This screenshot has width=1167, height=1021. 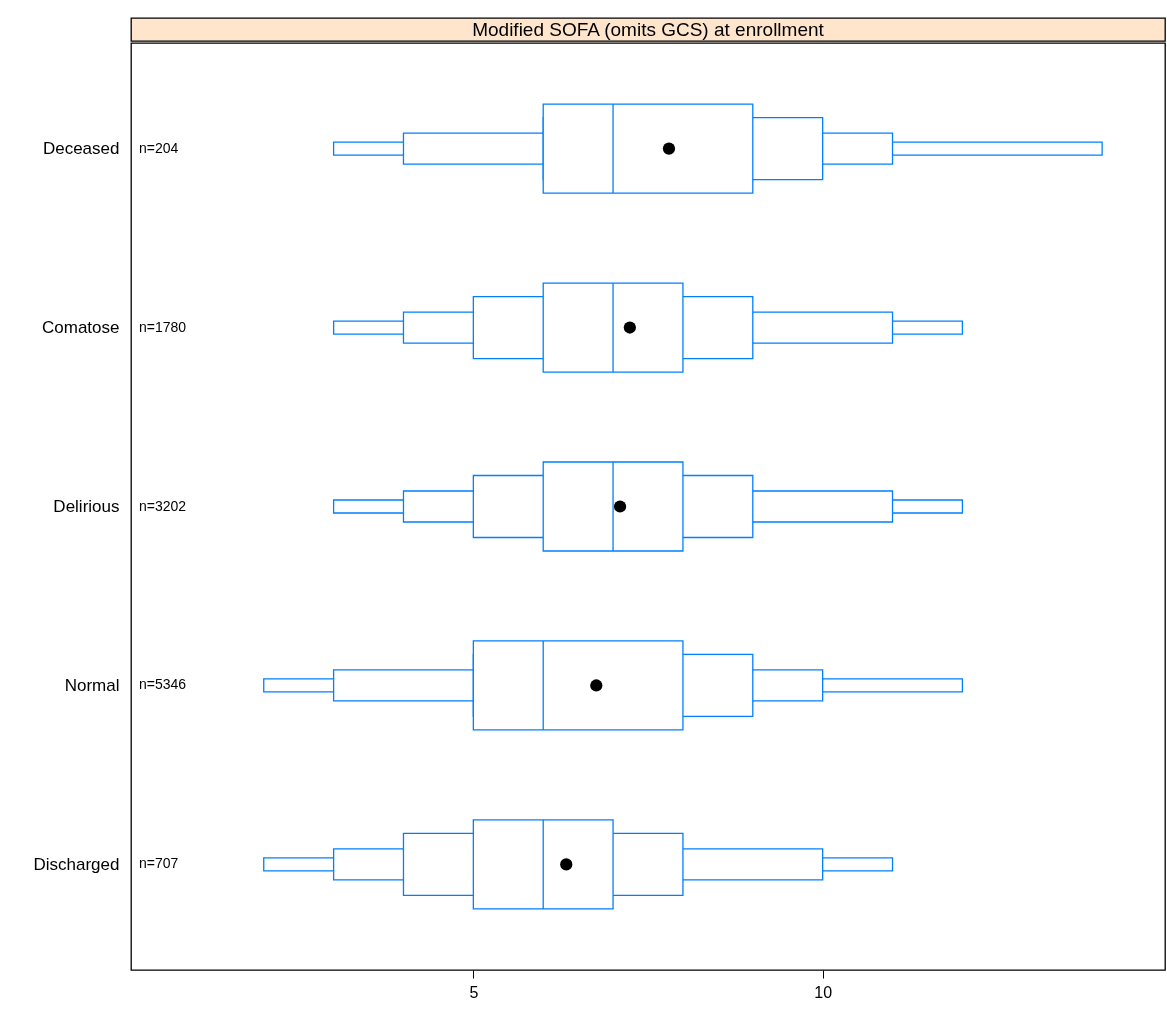 I want to click on annotation: n=3202, so click(x=163, y=505).